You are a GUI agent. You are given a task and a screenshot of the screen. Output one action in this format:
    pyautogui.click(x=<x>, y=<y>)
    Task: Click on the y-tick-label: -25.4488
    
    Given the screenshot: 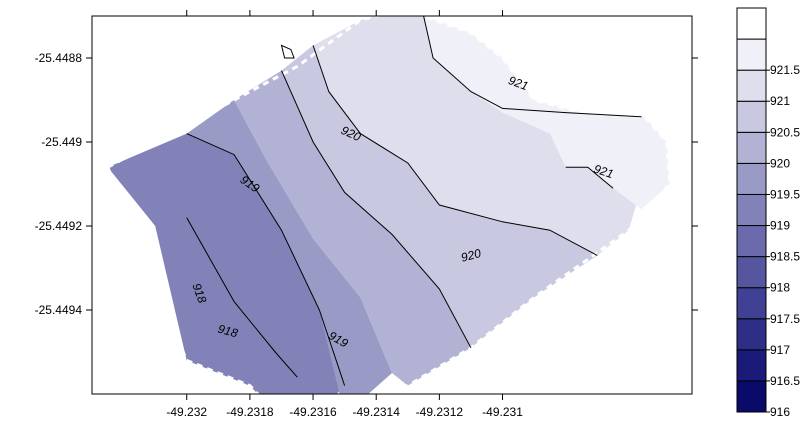 What is the action you would take?
    pyautogui.click(x=59, y=58)
    